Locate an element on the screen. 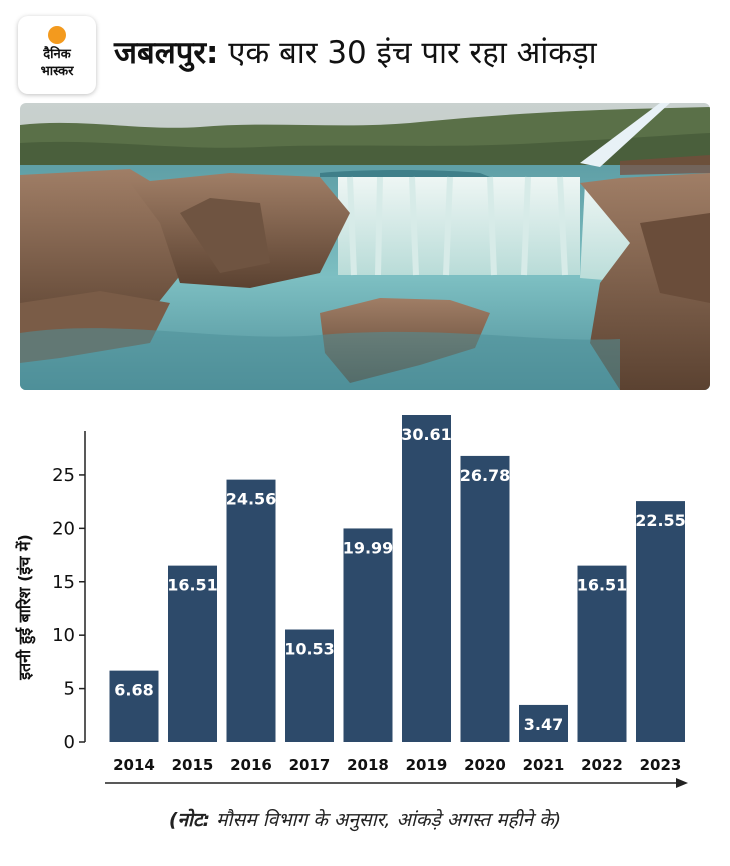 Image resolution: width=730 pixels, height=866 pixels. y-tick-label: 5 is located at coordinates (69, 689).